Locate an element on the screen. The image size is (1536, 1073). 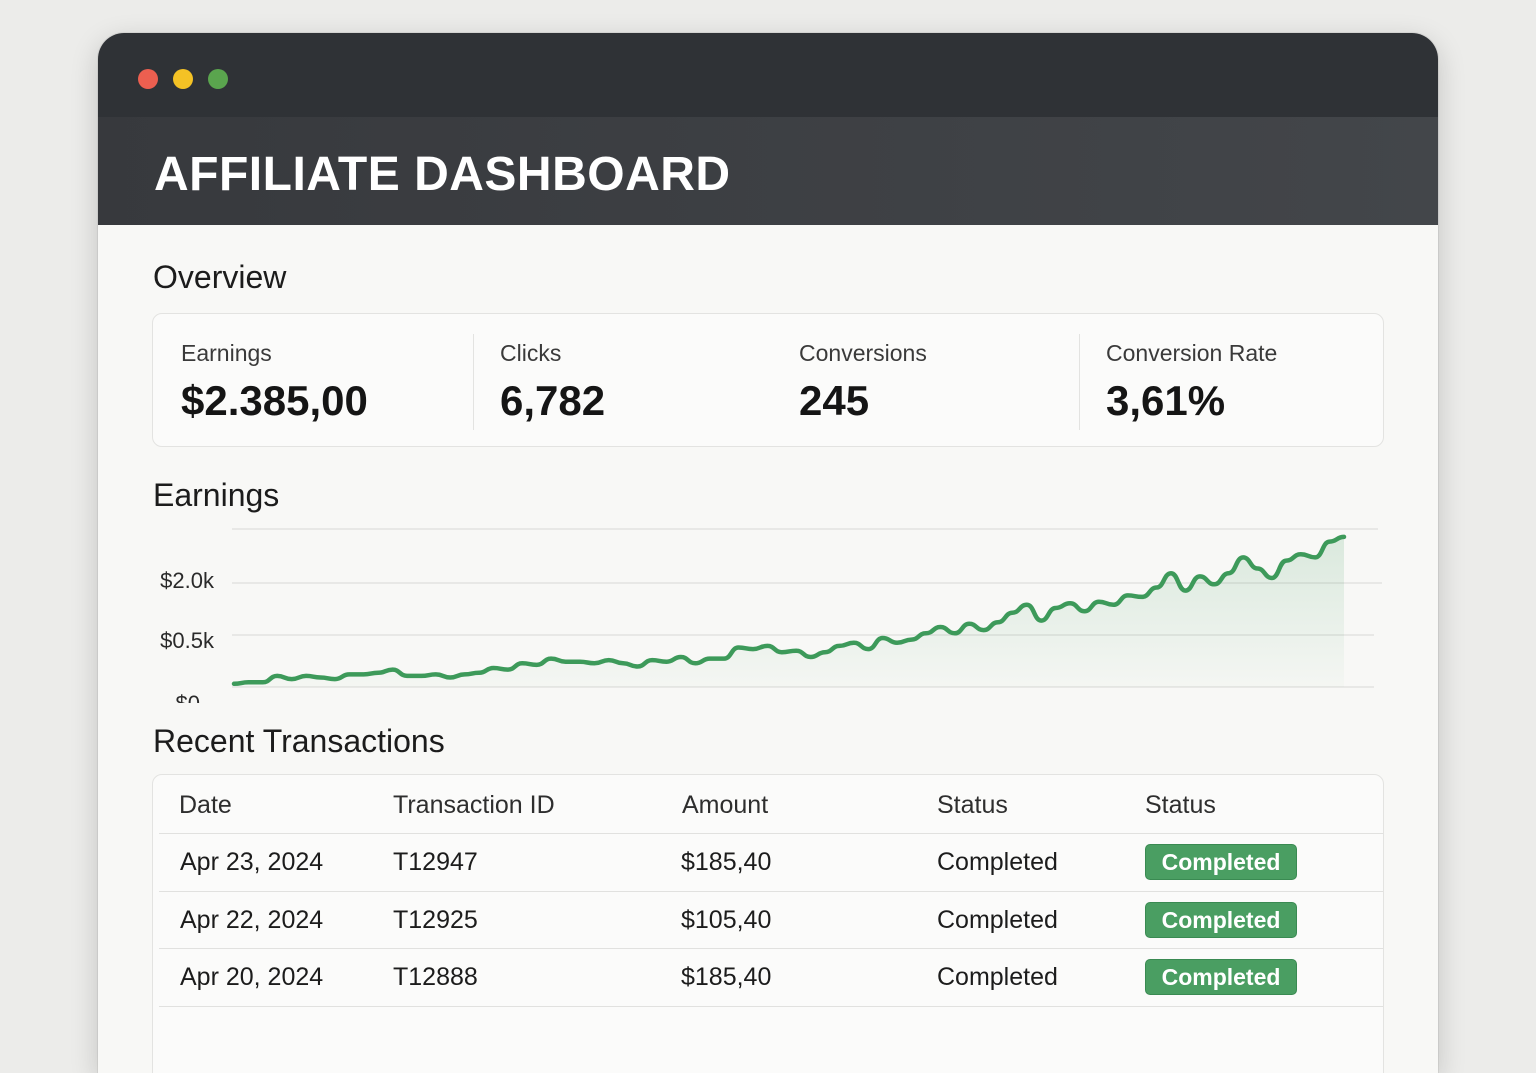
app-header: AFFILIATE DASHBOARD is located at coordinates (768, 171).